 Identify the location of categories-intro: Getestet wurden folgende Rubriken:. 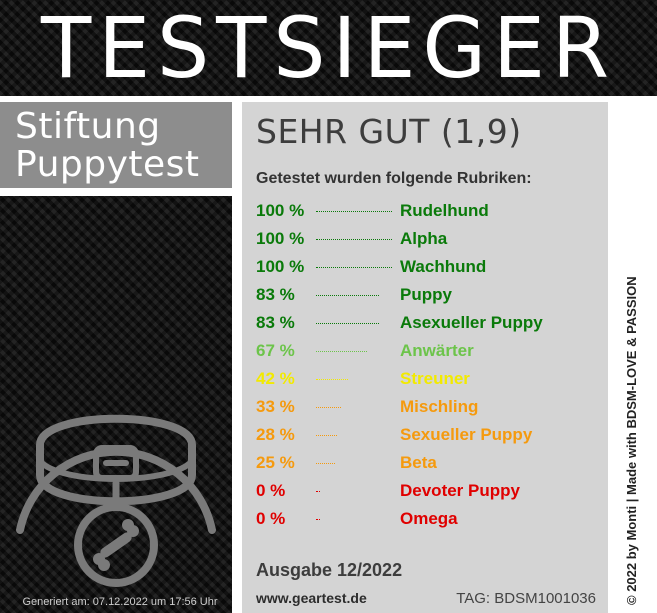
(394, 178).